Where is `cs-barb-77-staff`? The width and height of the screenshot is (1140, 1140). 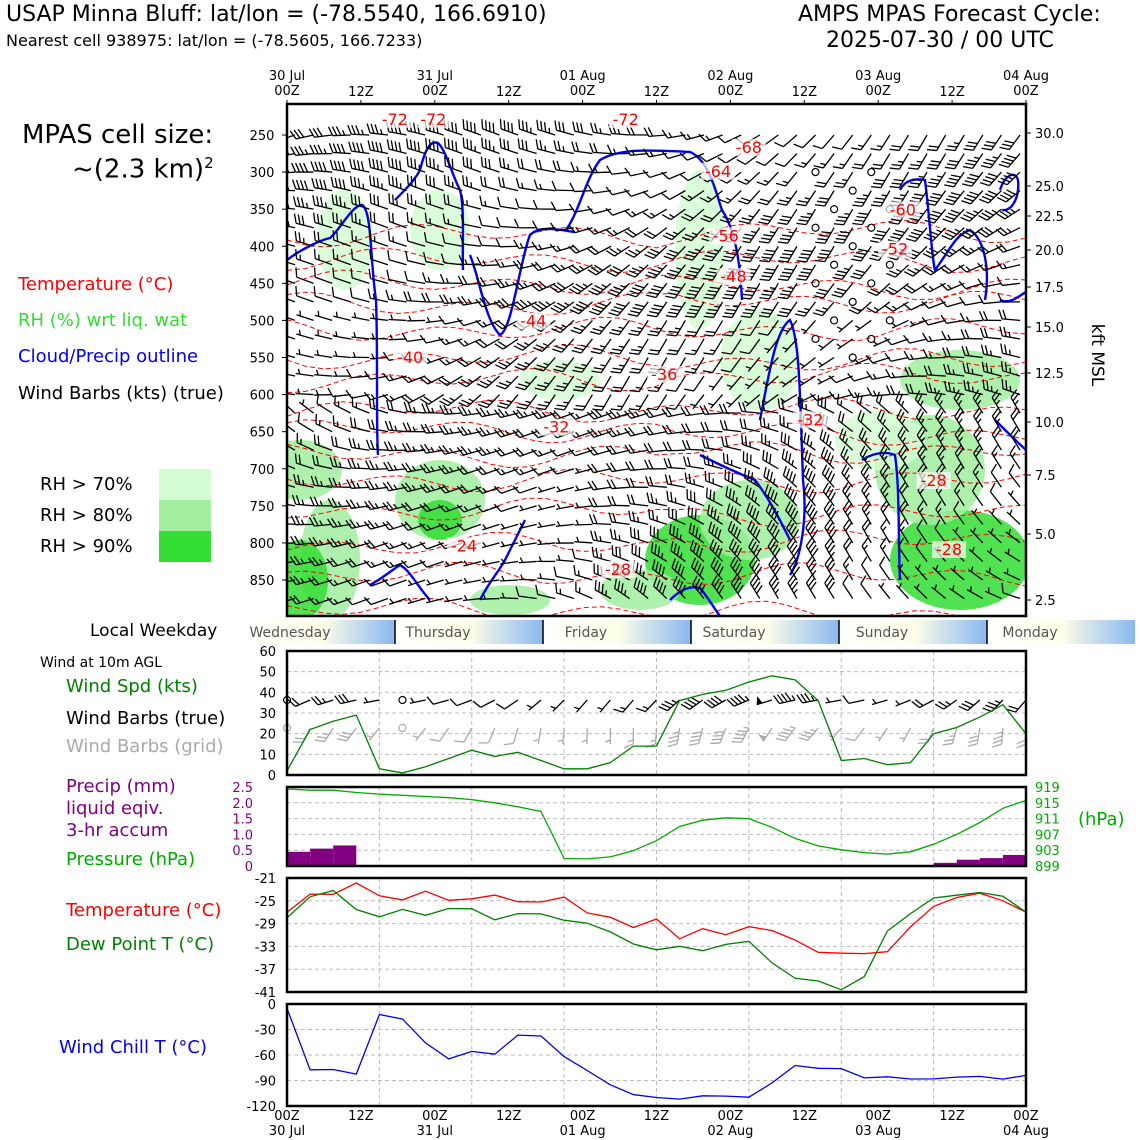 cs-barb-77-staff is located at coordinates (978, 161).